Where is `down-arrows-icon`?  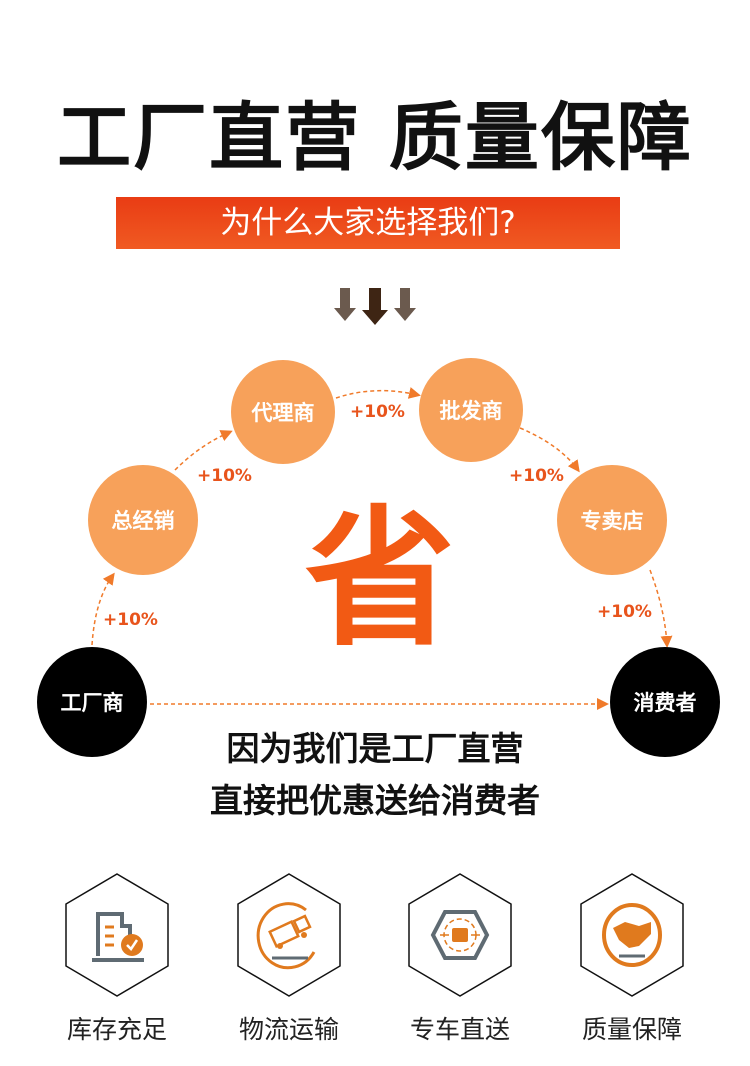
down-arrows-icon is located at coordinates (375, 306).